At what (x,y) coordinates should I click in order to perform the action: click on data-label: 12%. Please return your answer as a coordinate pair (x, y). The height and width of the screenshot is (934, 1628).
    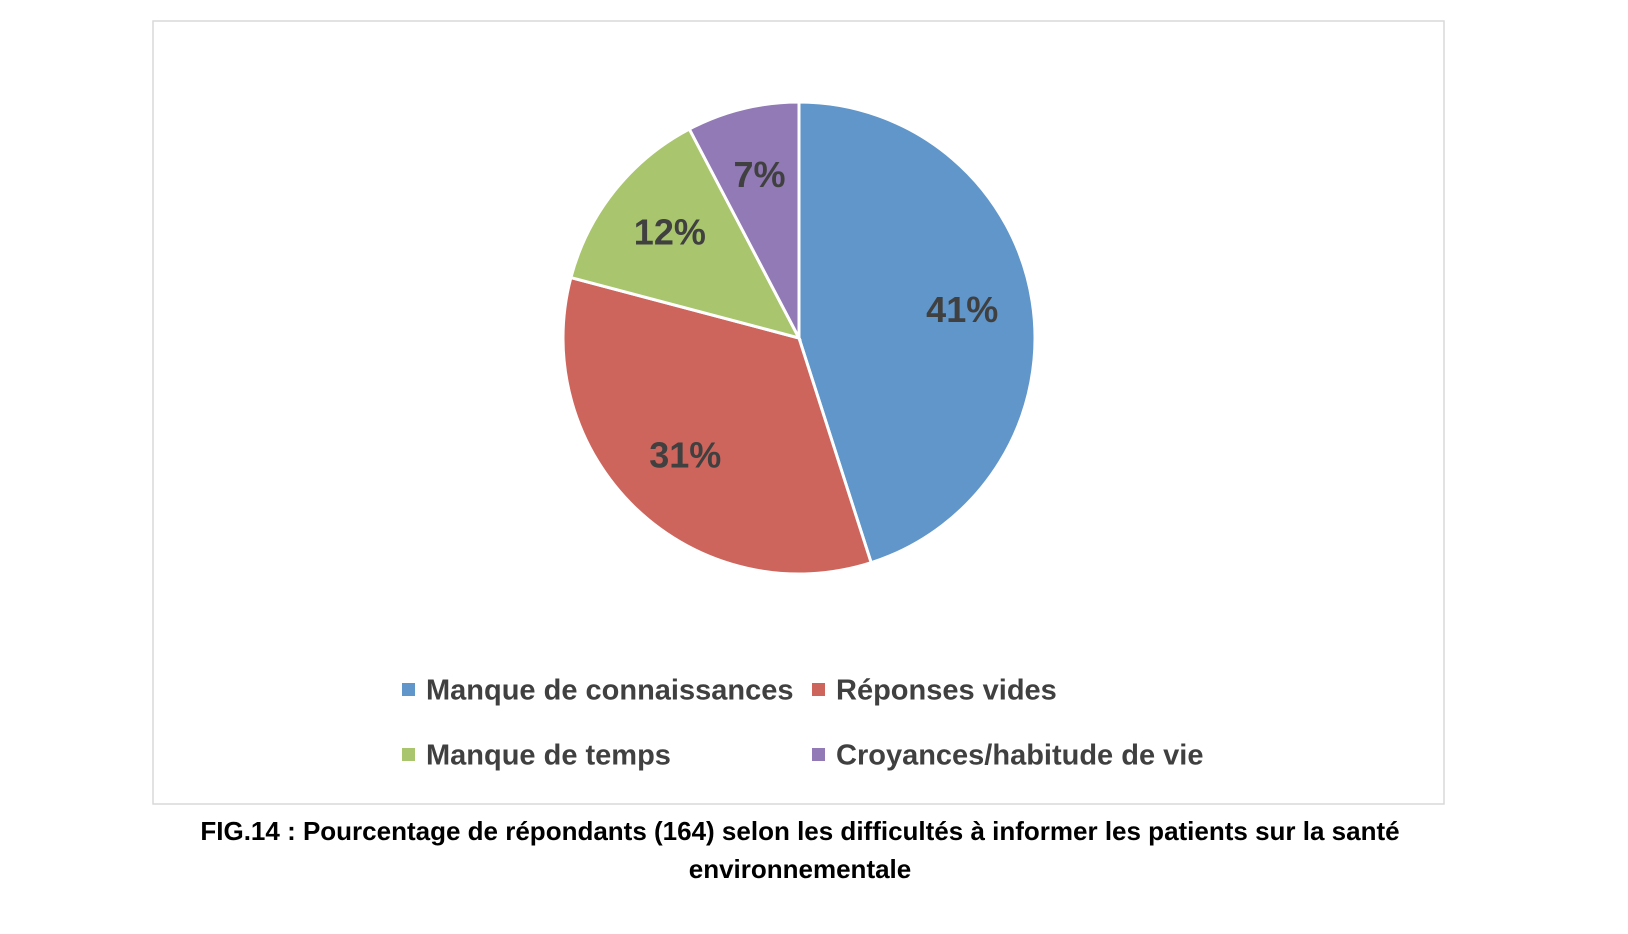
    Looking at the image, I should click on (670, 232).